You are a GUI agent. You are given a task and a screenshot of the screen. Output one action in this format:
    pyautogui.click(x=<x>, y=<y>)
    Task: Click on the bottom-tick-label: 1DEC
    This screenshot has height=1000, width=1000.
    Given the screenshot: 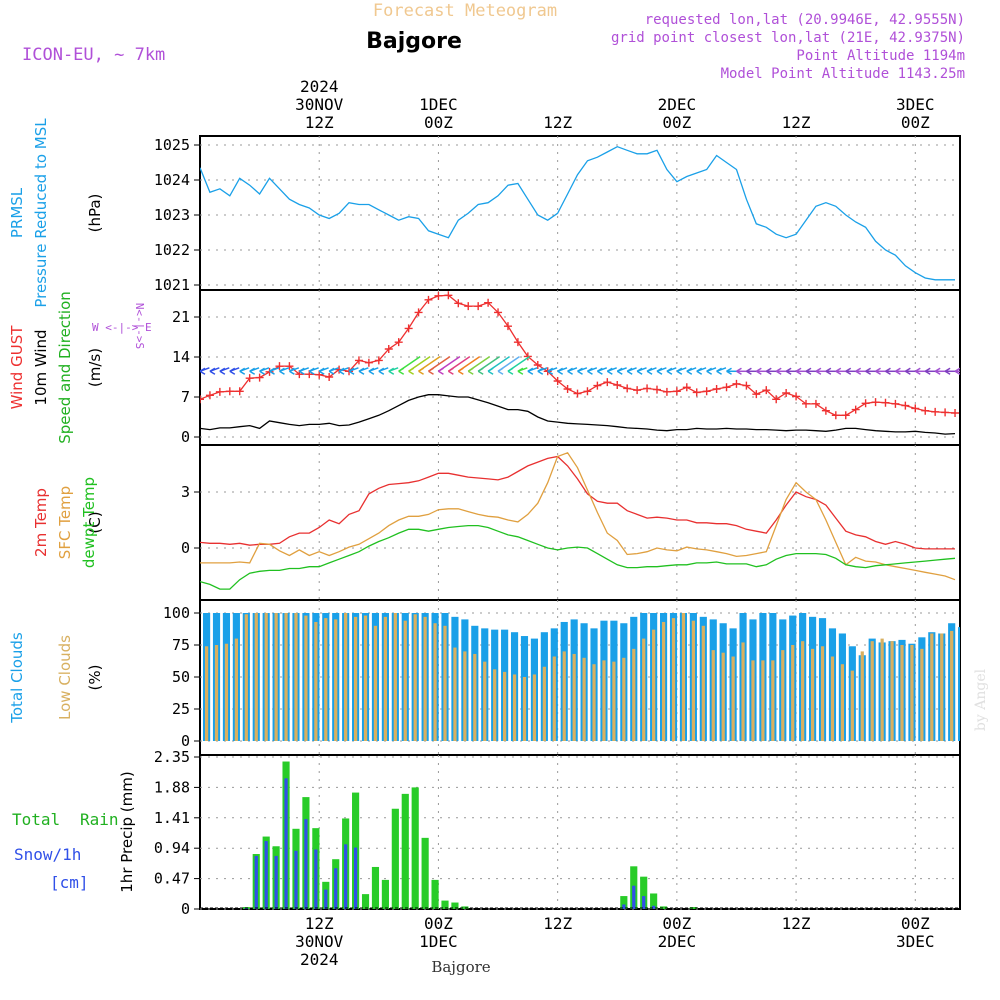 What is the action you would take?
    pyautogui.click(x=438, y=941)
    